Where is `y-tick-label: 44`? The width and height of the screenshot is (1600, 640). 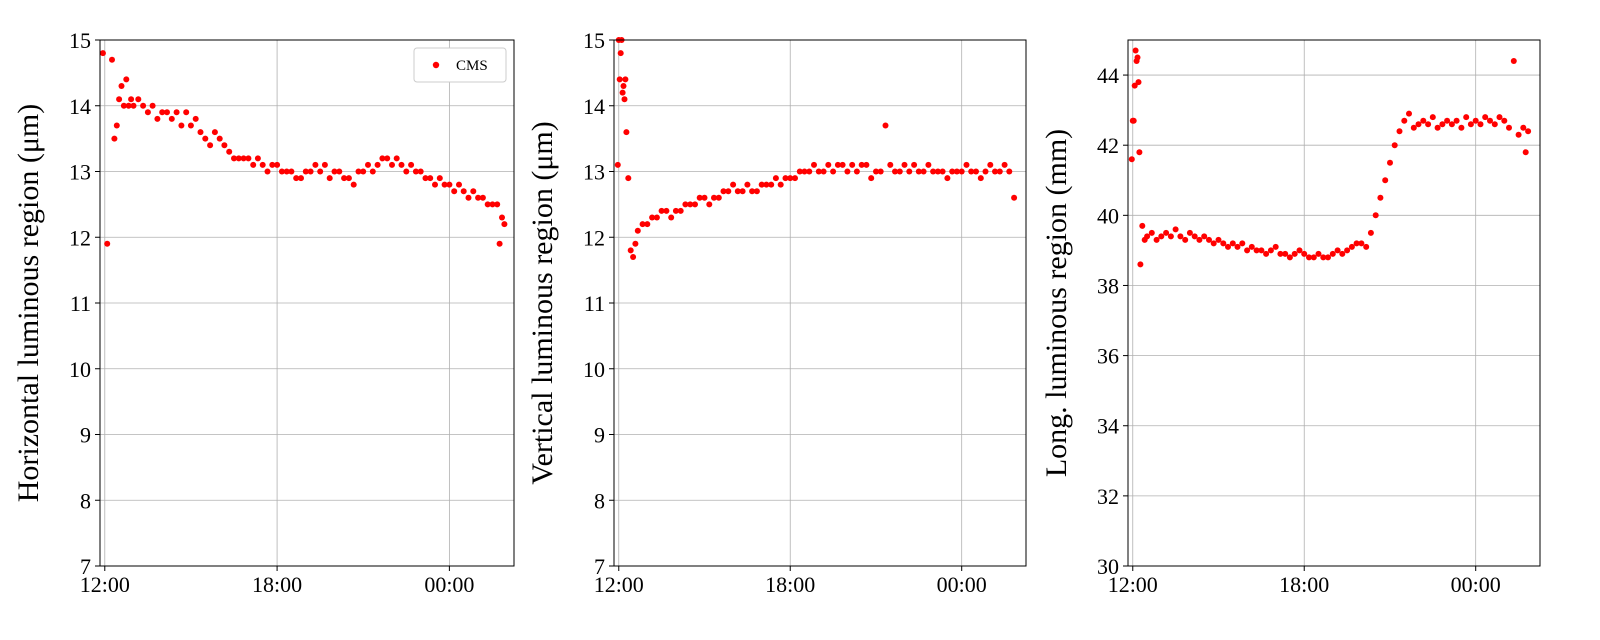
y-tick-label: 44 is located at coordinates (1108, 75).